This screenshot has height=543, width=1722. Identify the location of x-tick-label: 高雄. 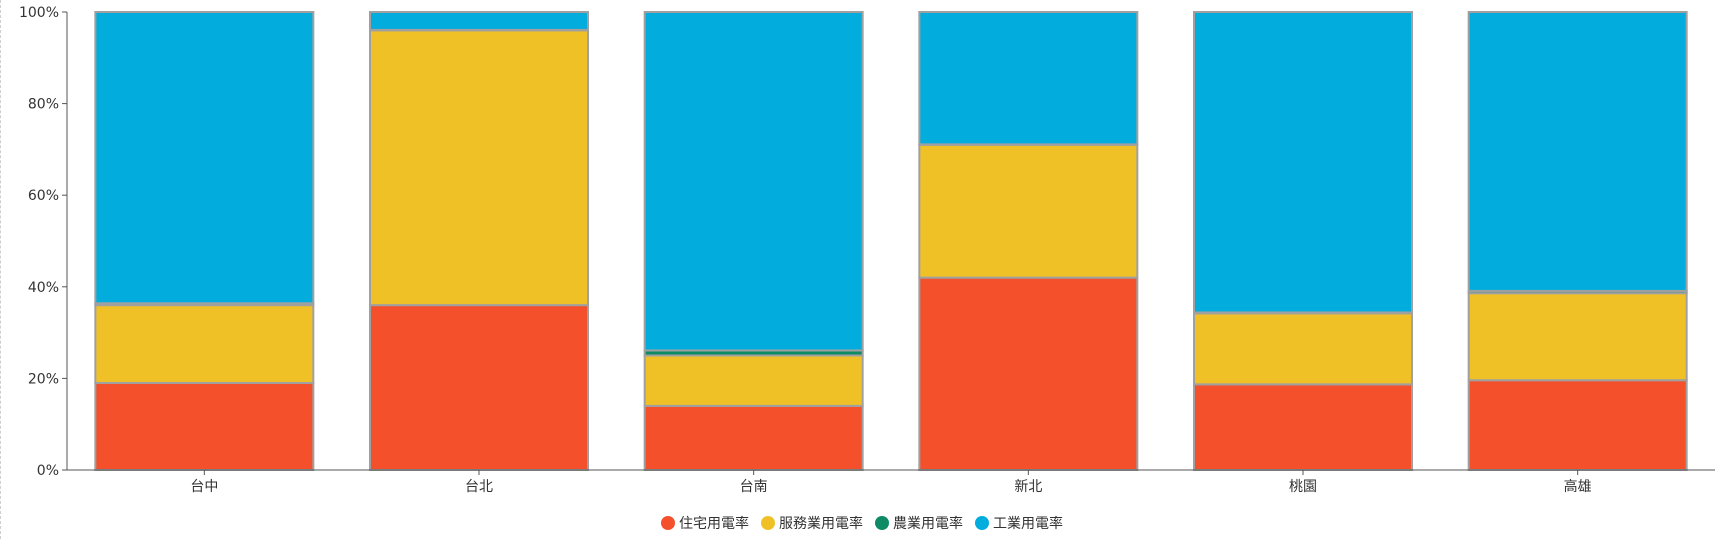
(1578, 486).